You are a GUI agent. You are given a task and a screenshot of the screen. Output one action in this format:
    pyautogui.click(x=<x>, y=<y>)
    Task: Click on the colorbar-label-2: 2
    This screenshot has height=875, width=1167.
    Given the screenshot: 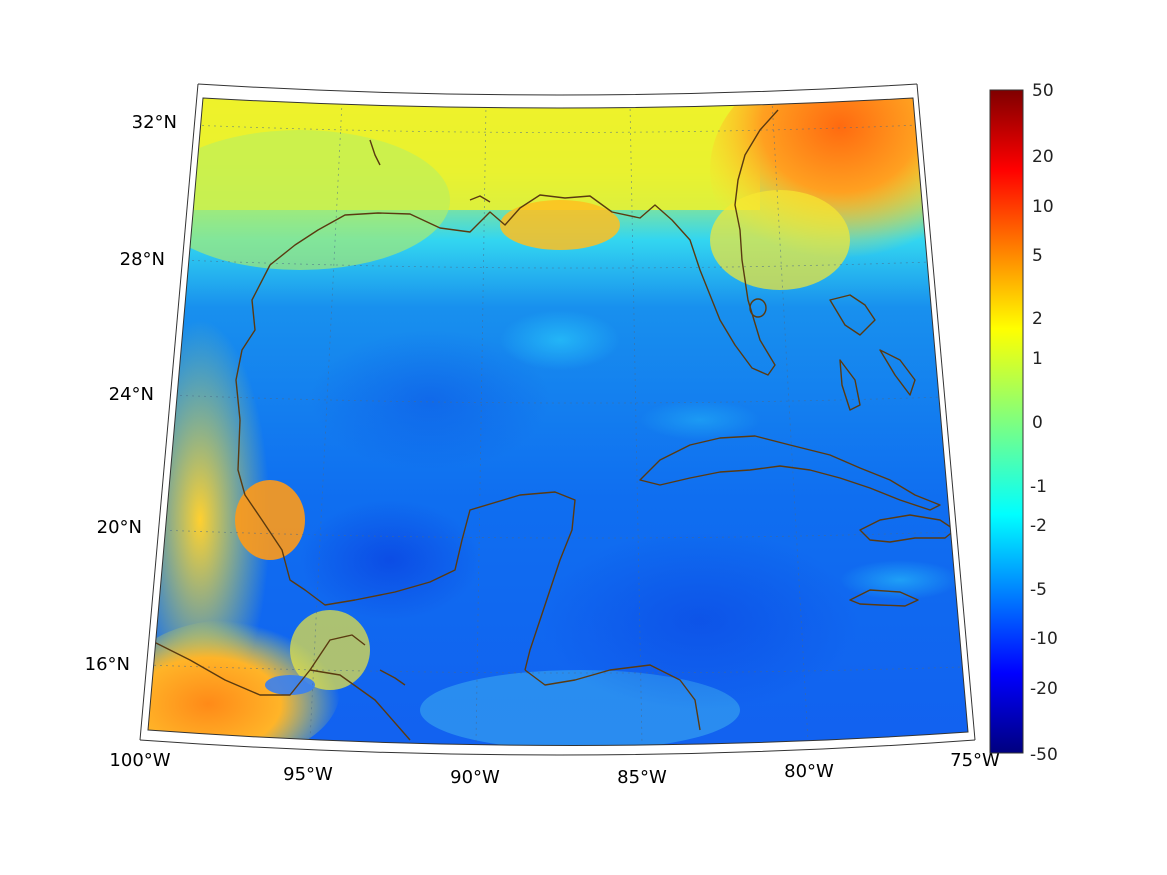 What is the action you would take?
    pyautogui.click(x=1037, y=319)
    